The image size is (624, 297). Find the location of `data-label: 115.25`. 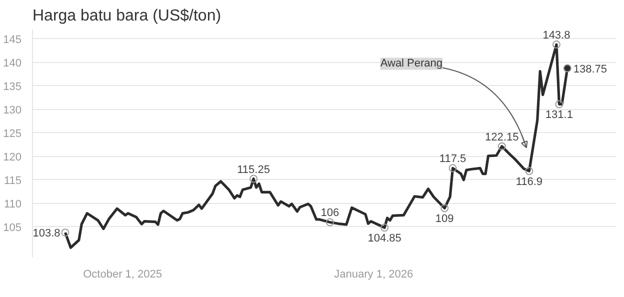

data-label: 115.25 is located at coordinates (253, 170).